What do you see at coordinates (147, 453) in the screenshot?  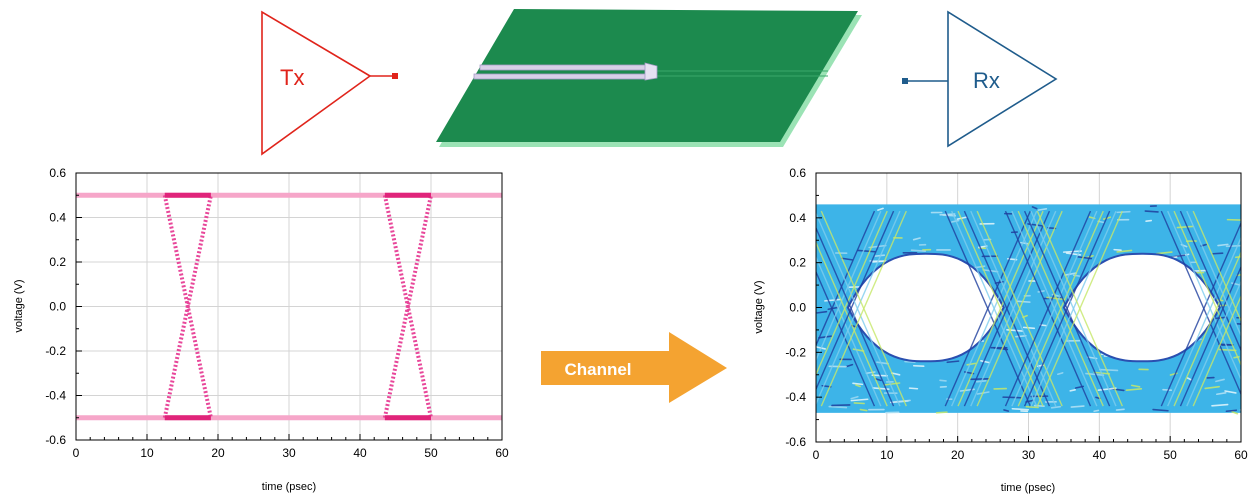 I see `tx-x-tick-label: 10` at bounding box center [147, 453].